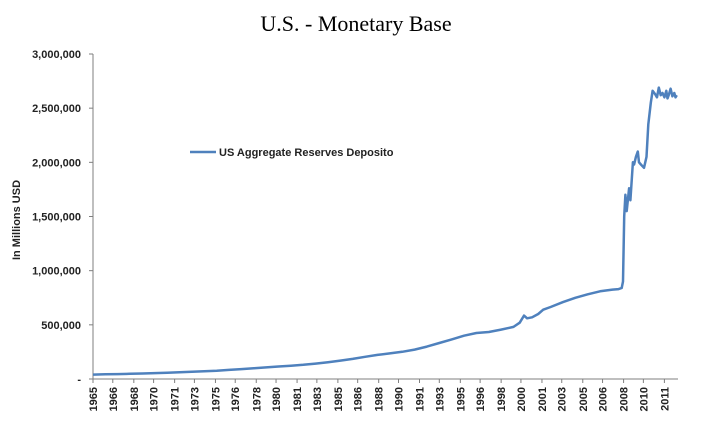  I want to click on x-tick-label: 1976, so click(236, 399).